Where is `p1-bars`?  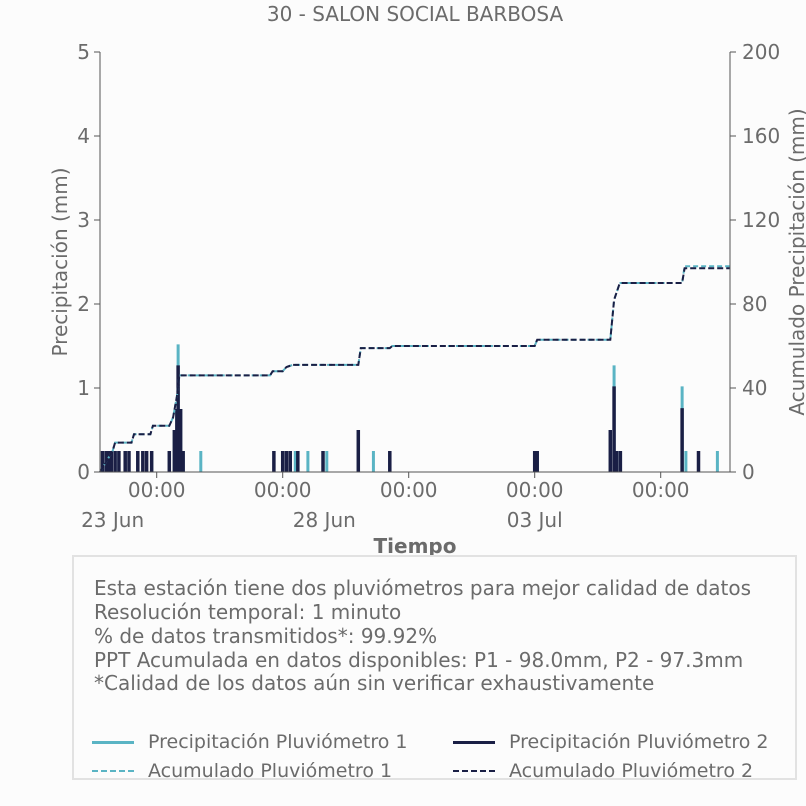 p1-bars is located at coordinates (410, 408).